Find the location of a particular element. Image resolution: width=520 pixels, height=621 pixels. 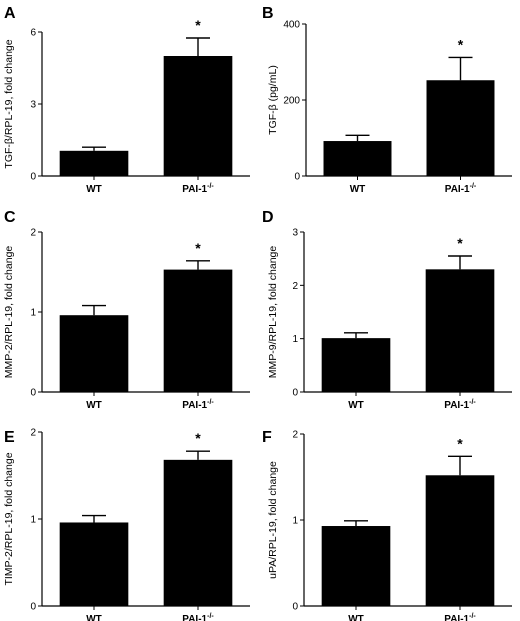

panel-letter: C is located at coordinates (10, 217).